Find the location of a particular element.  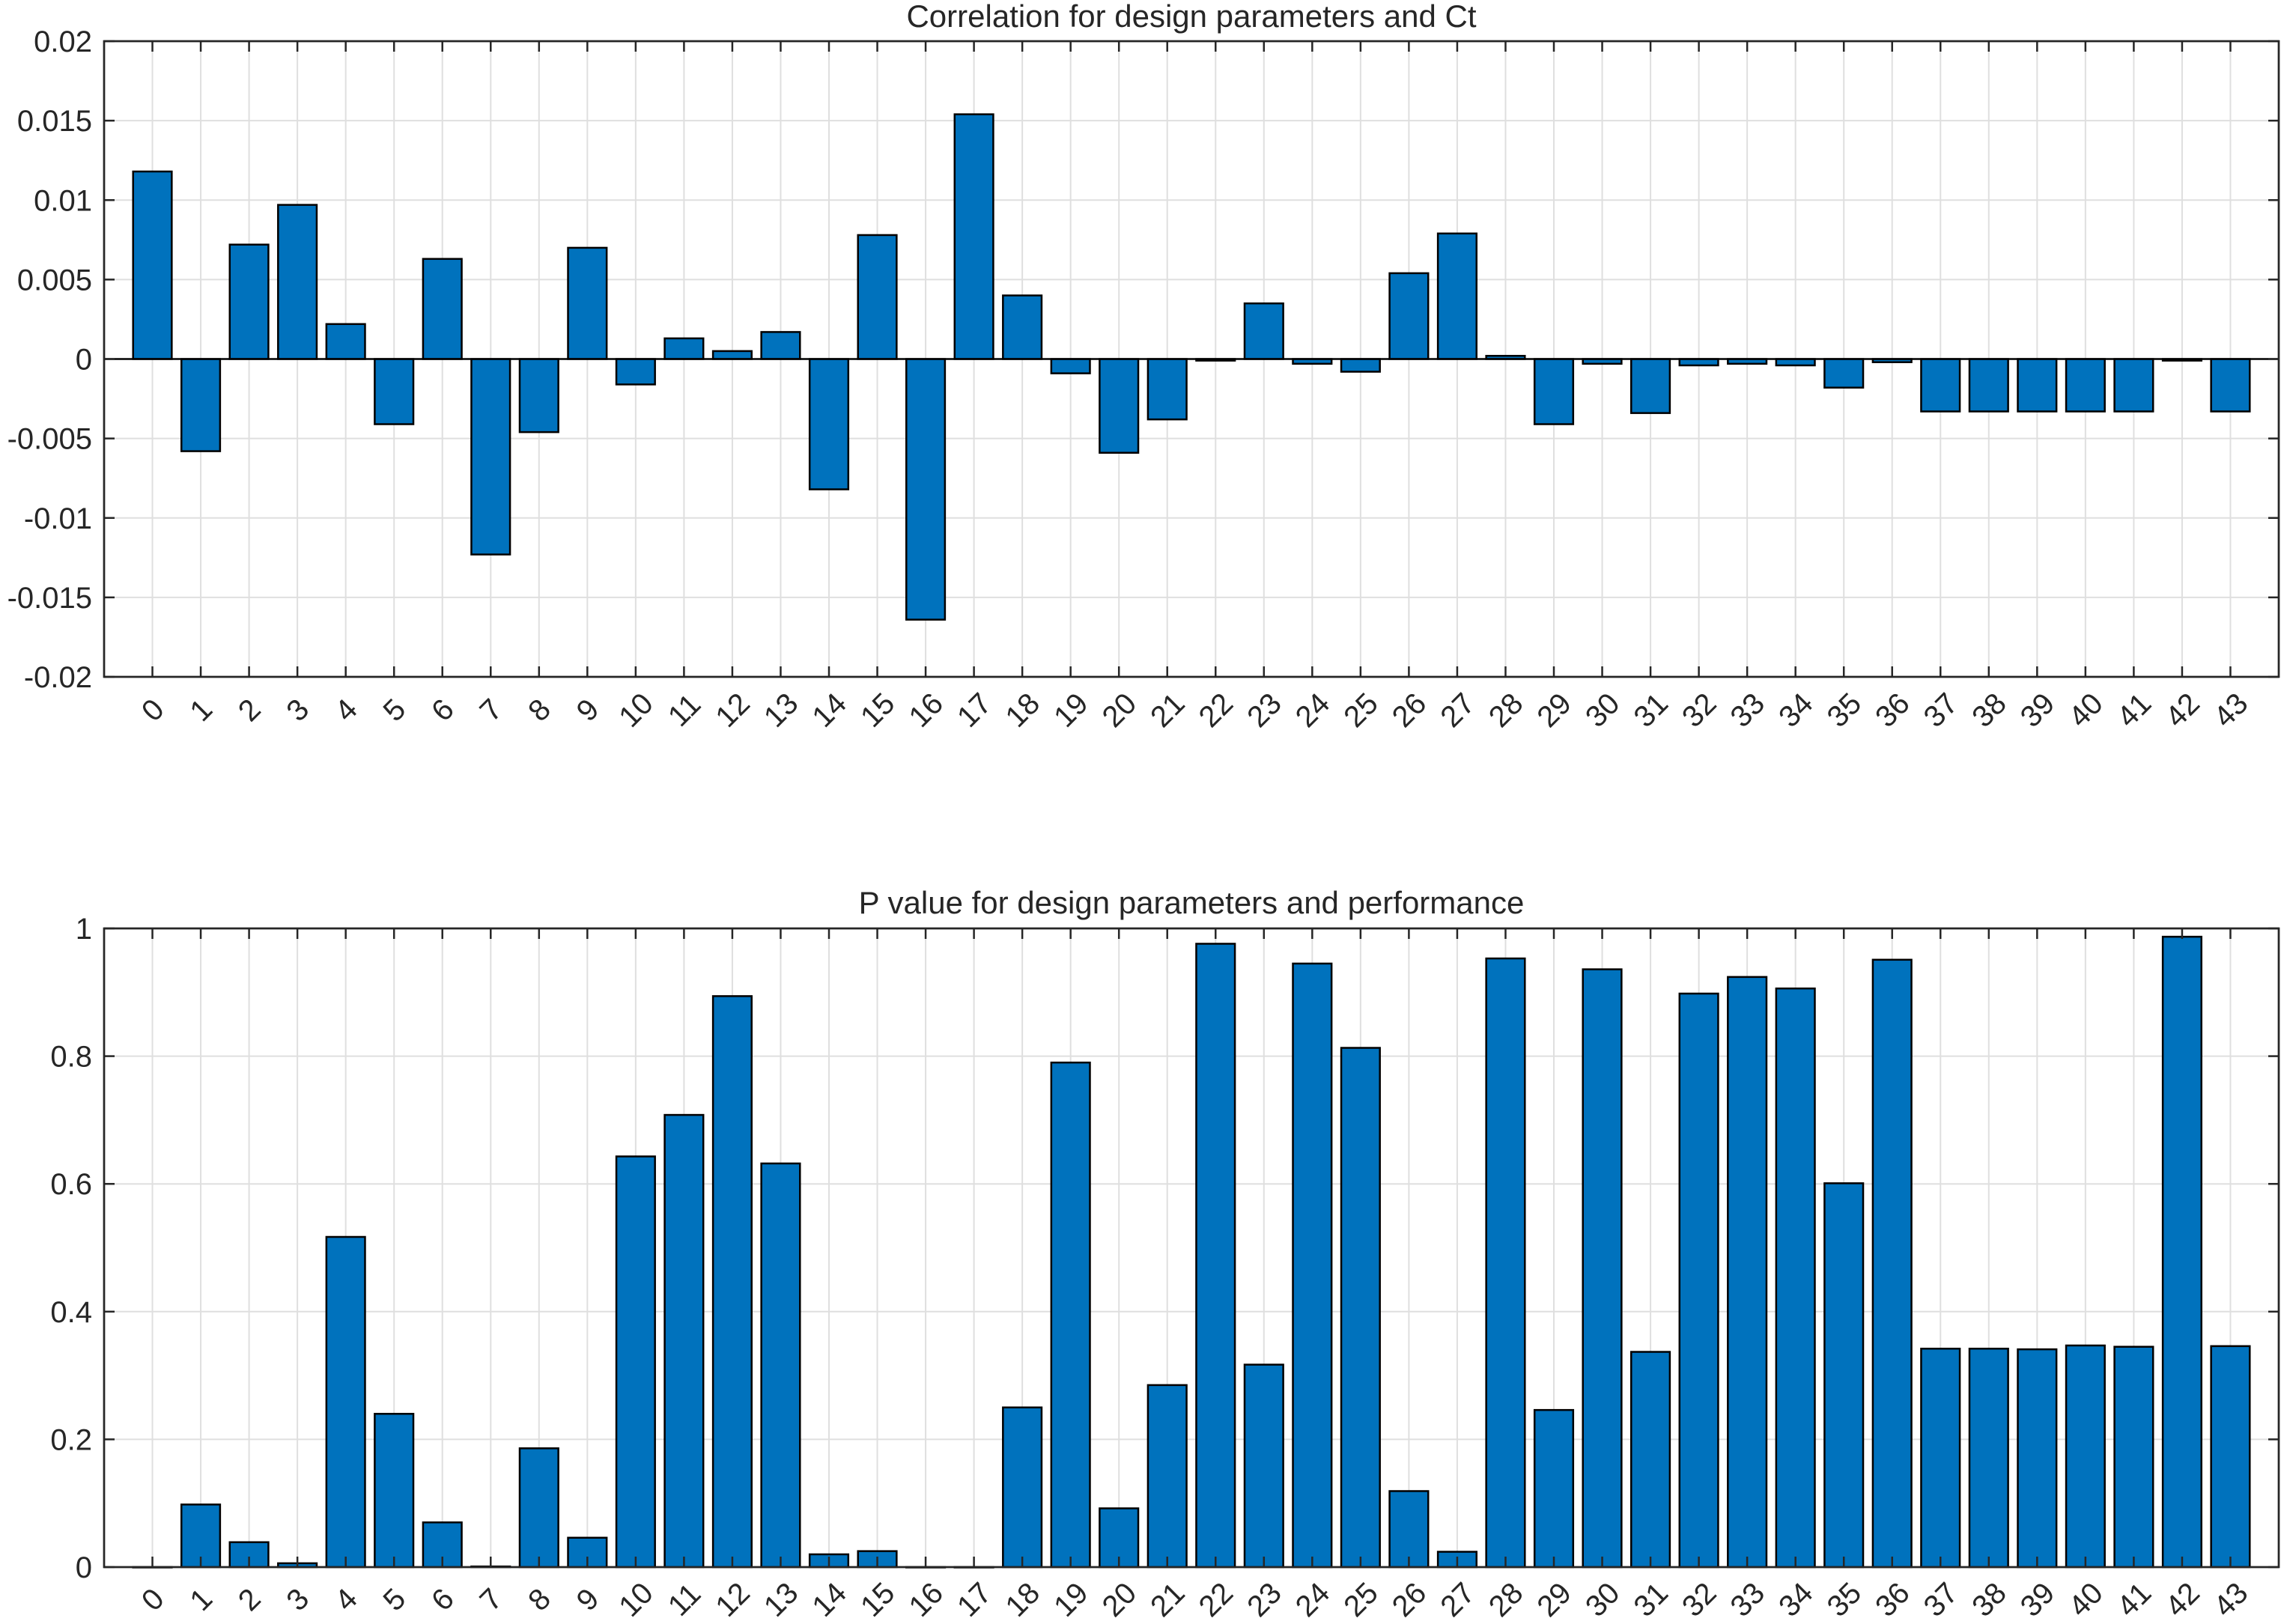

y-tick-label: 0.8 is located at coordinates (71, 1057).